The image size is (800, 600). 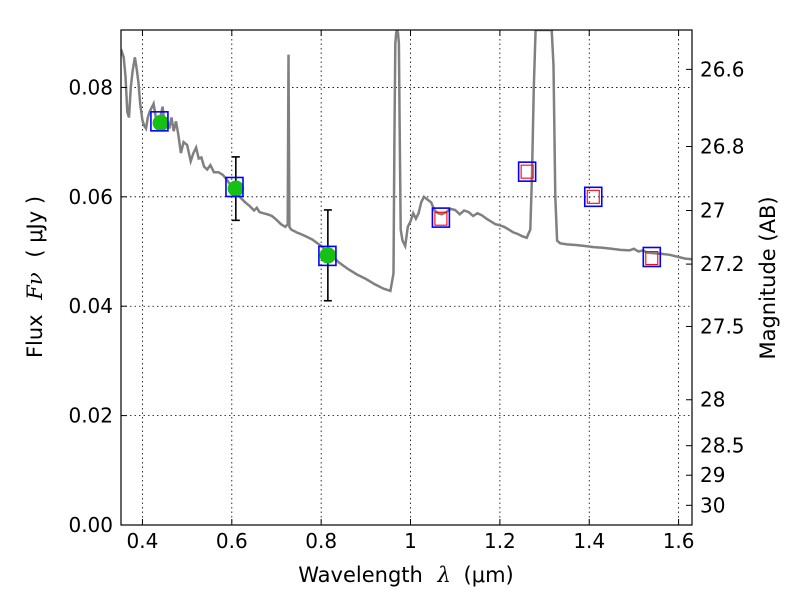 What do you see at coordinates (712, 210) in the screenshot?
I see `y2-tick-label: 27` at bounding box center [712, 210].